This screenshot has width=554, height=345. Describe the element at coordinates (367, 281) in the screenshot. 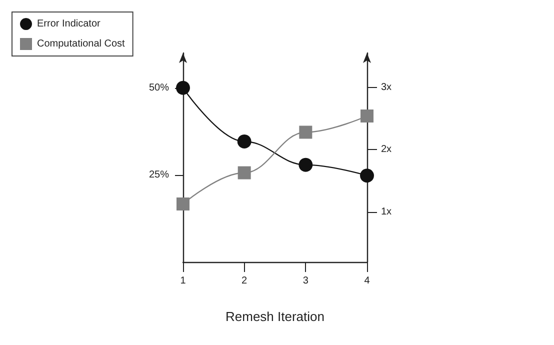

I see `x-tick-label: 4` at that location.